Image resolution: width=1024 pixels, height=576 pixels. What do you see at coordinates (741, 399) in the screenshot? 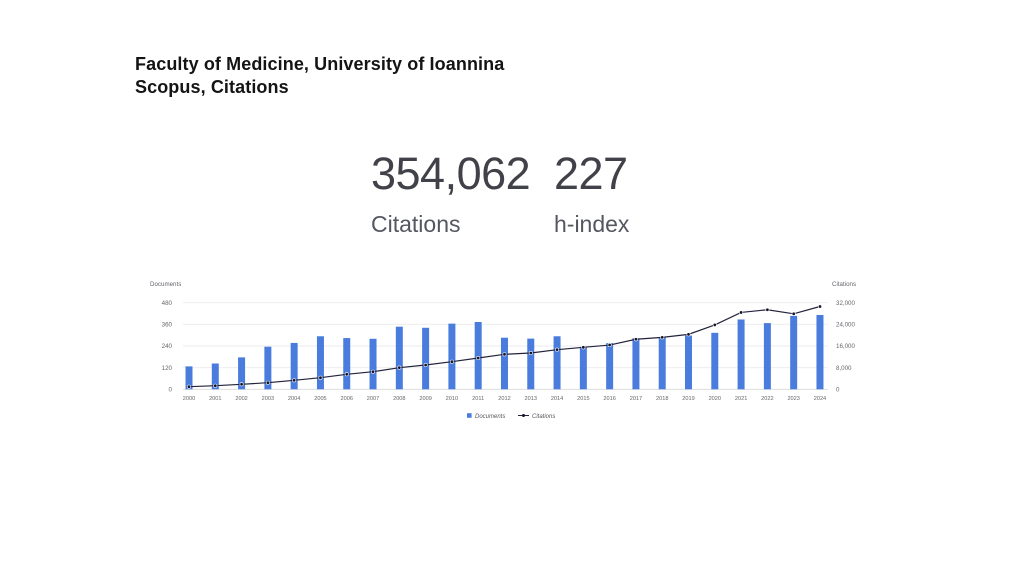
I see `x-axis-tick: 2021` at bounding box center [741, 399].